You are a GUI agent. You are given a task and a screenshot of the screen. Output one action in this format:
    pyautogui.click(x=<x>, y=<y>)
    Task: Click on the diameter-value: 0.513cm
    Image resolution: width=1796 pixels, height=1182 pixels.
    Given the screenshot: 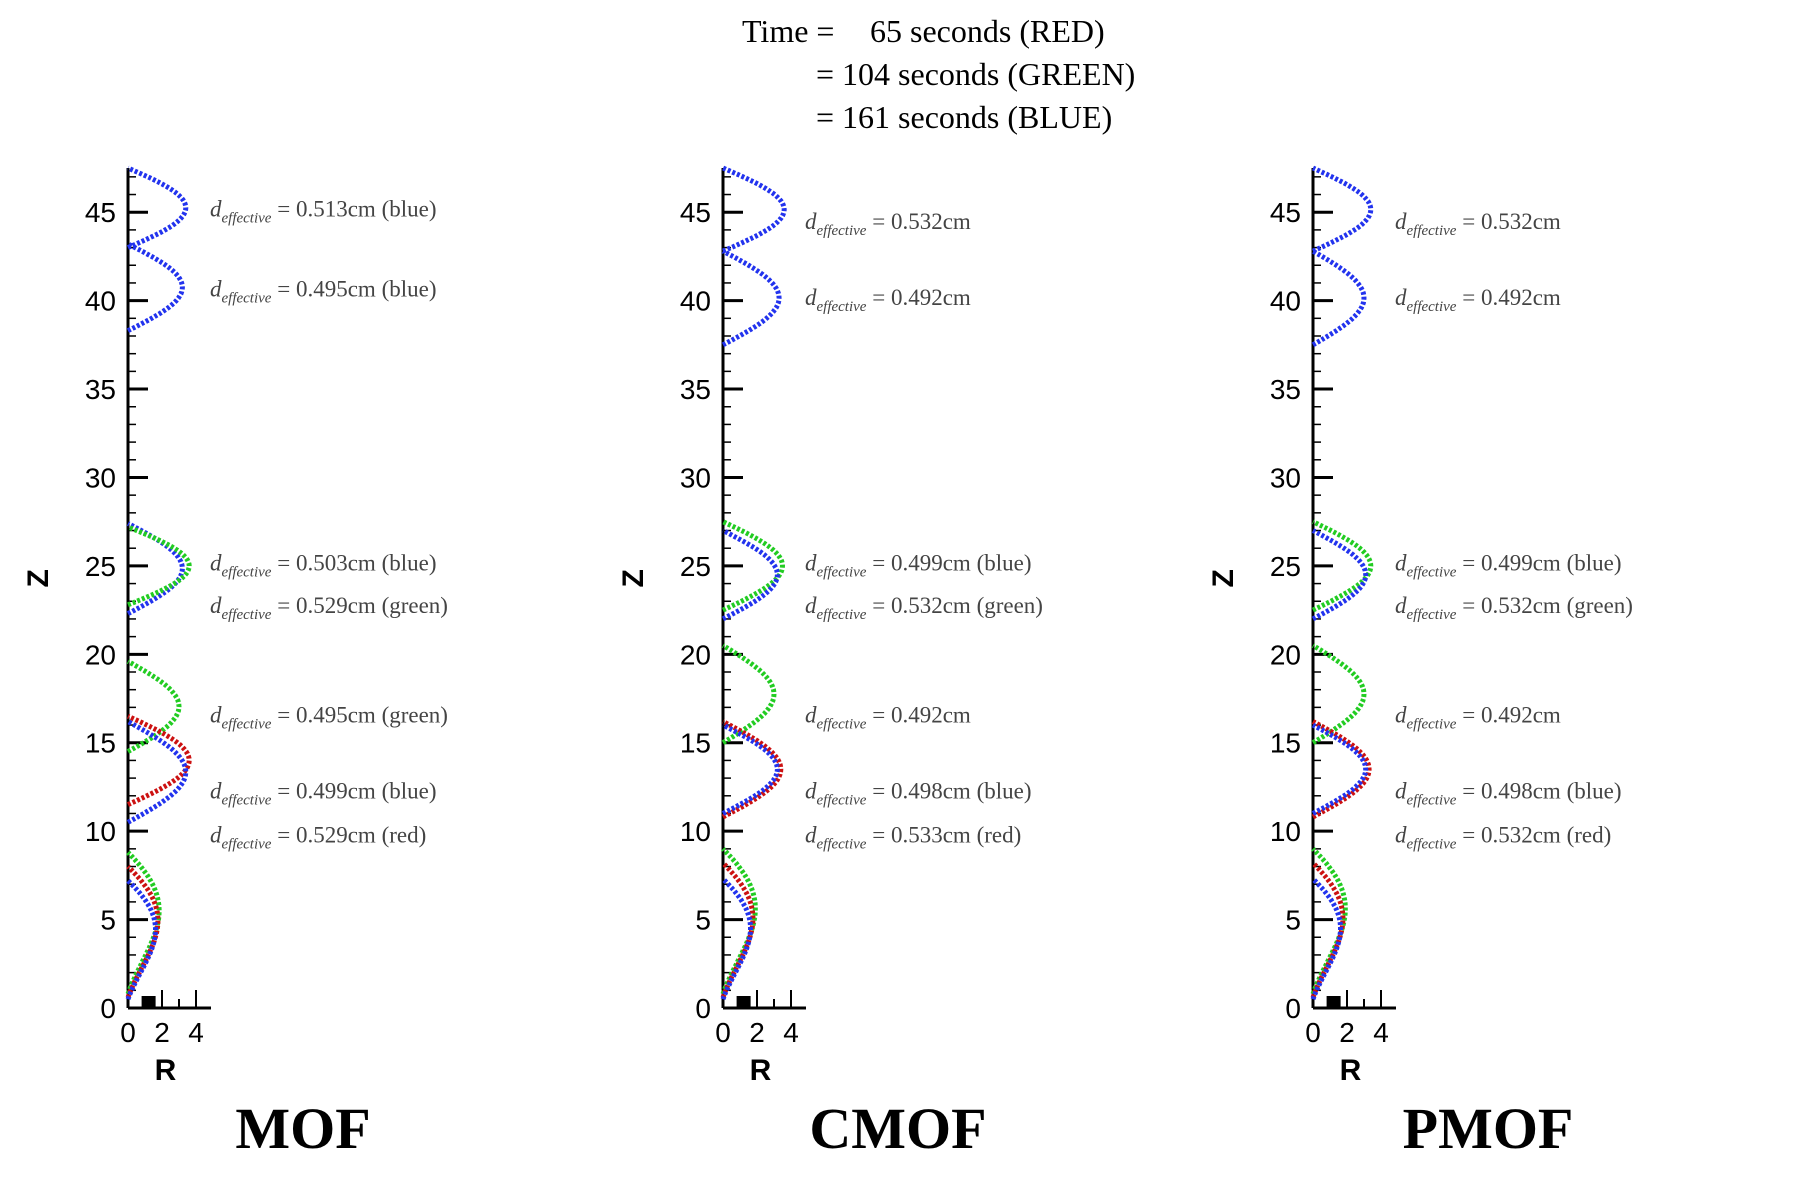 What is the action you would take?
    pyautogui.click(x=336, y=209)
    